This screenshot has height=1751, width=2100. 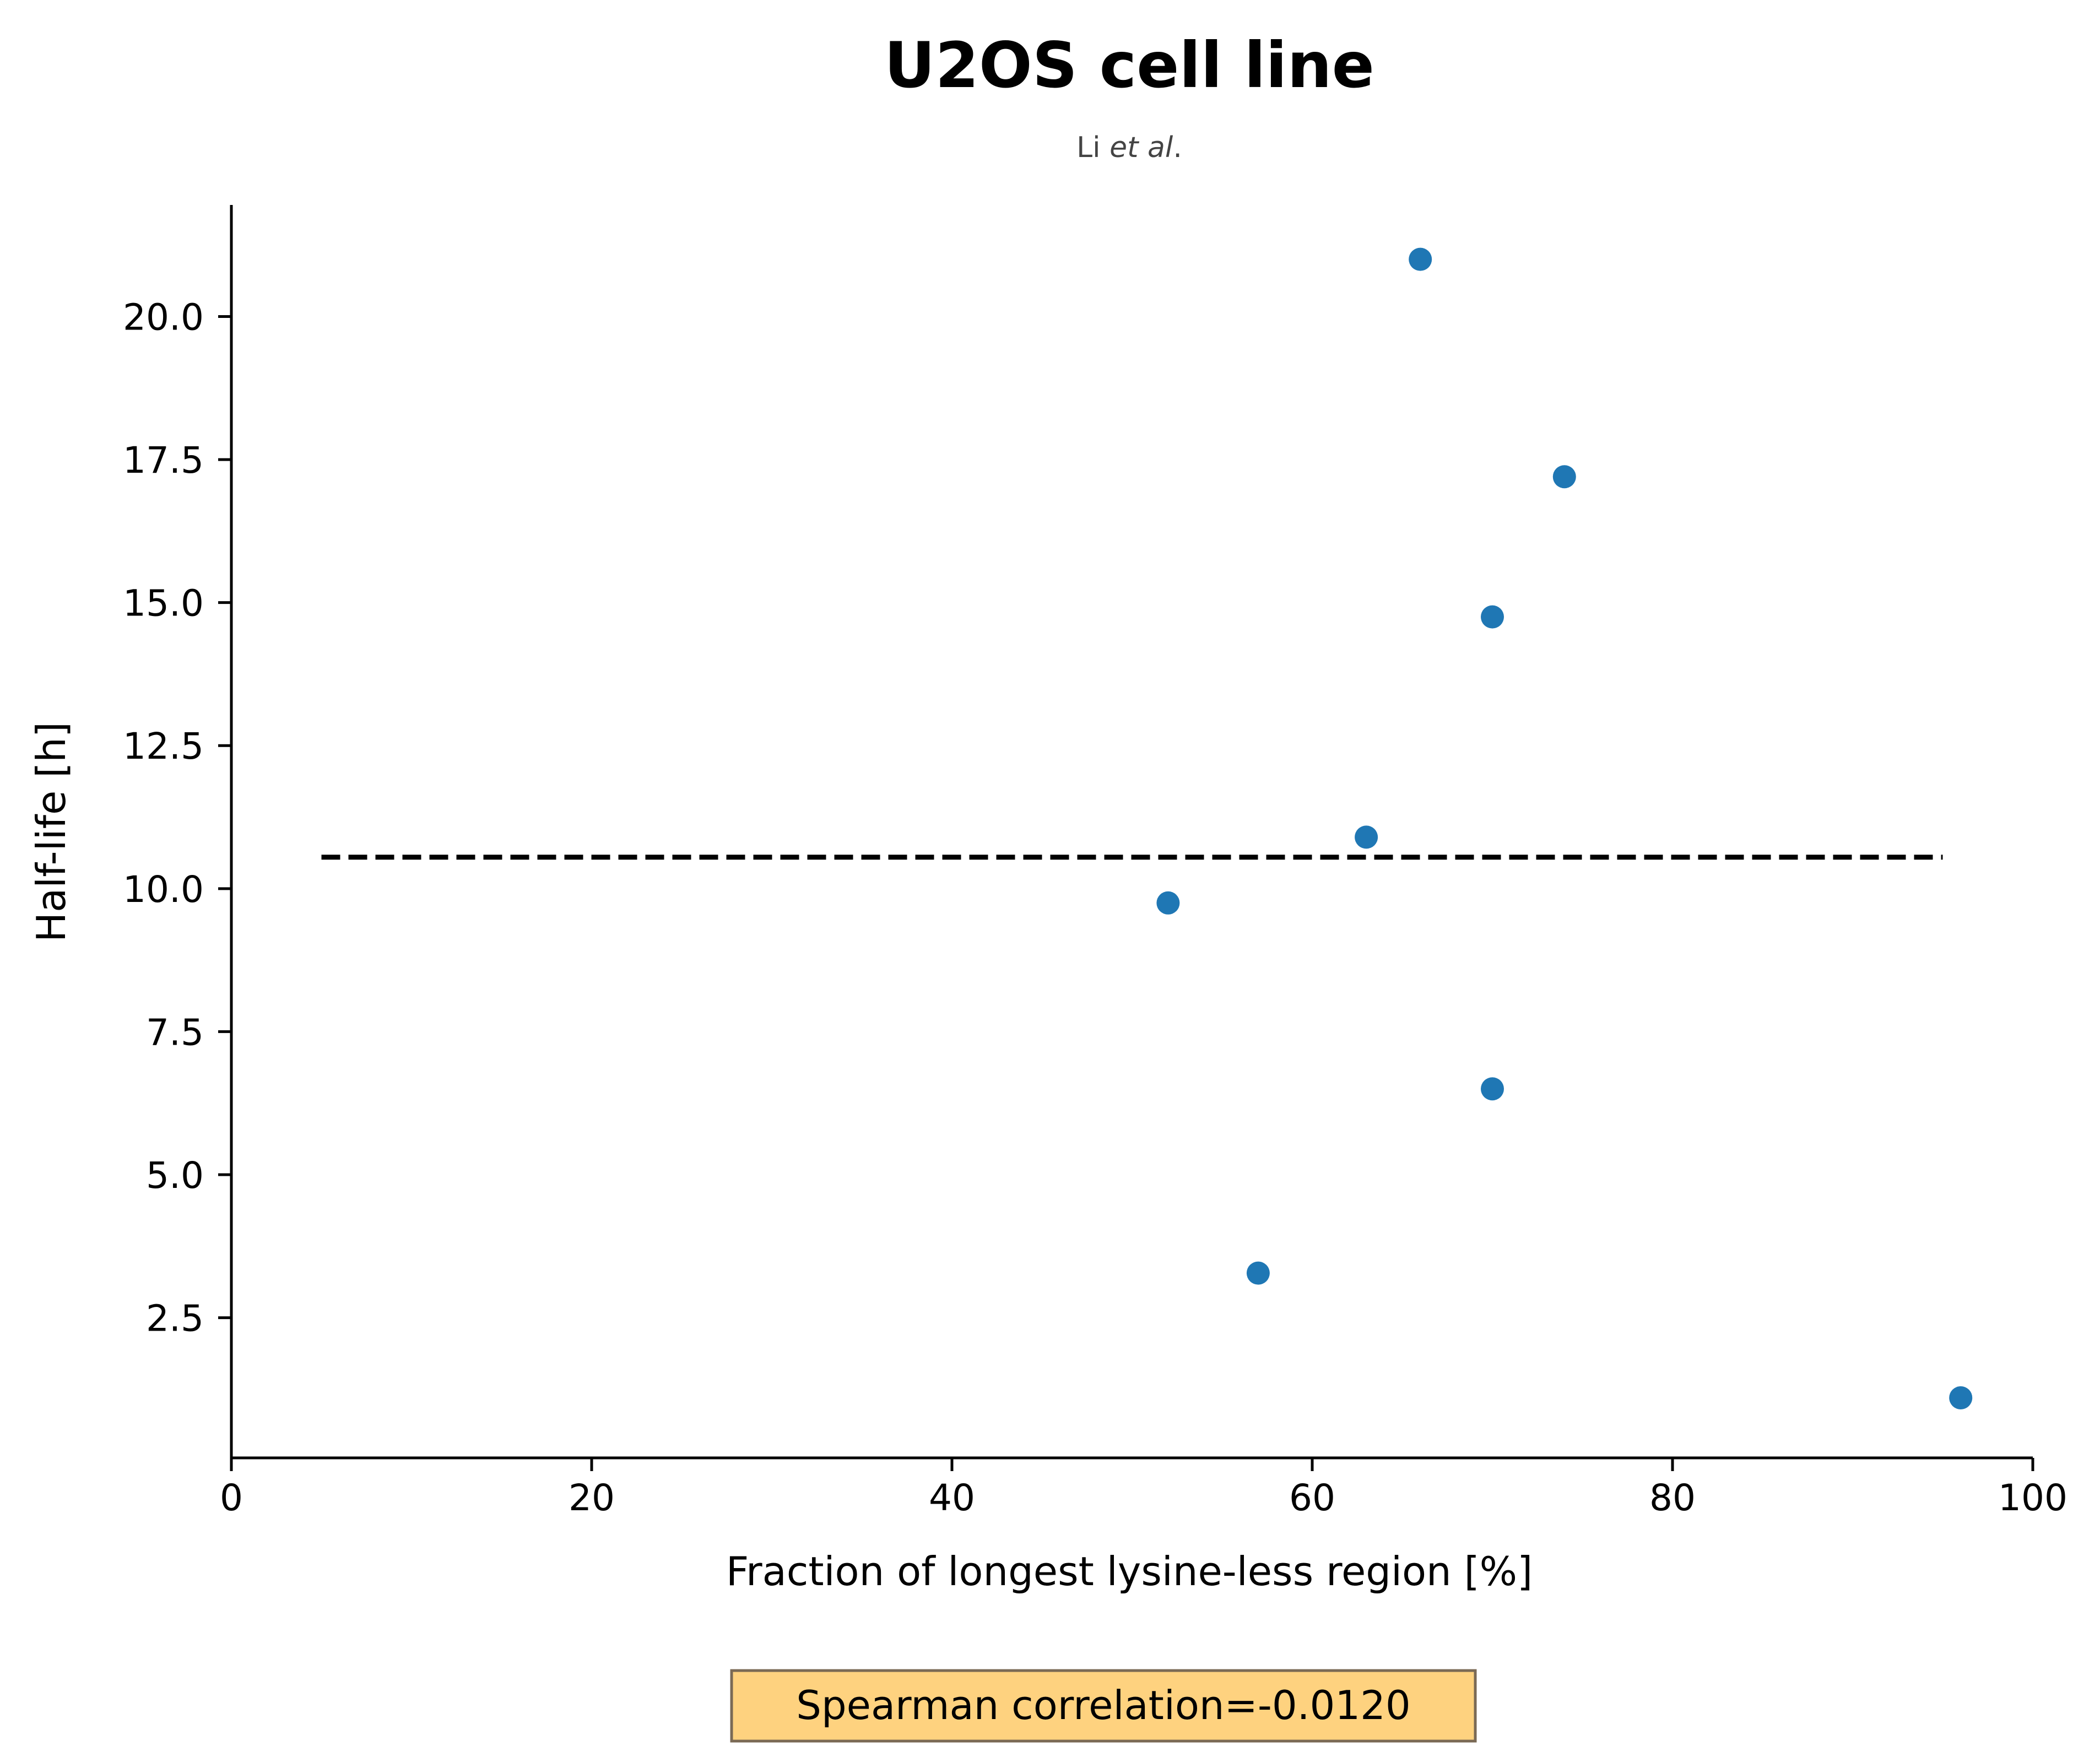 What do you see at coordinates (1177, 147) in the screenshot?
I see `subtitle-period: .` at bounding box center [1177, 147].